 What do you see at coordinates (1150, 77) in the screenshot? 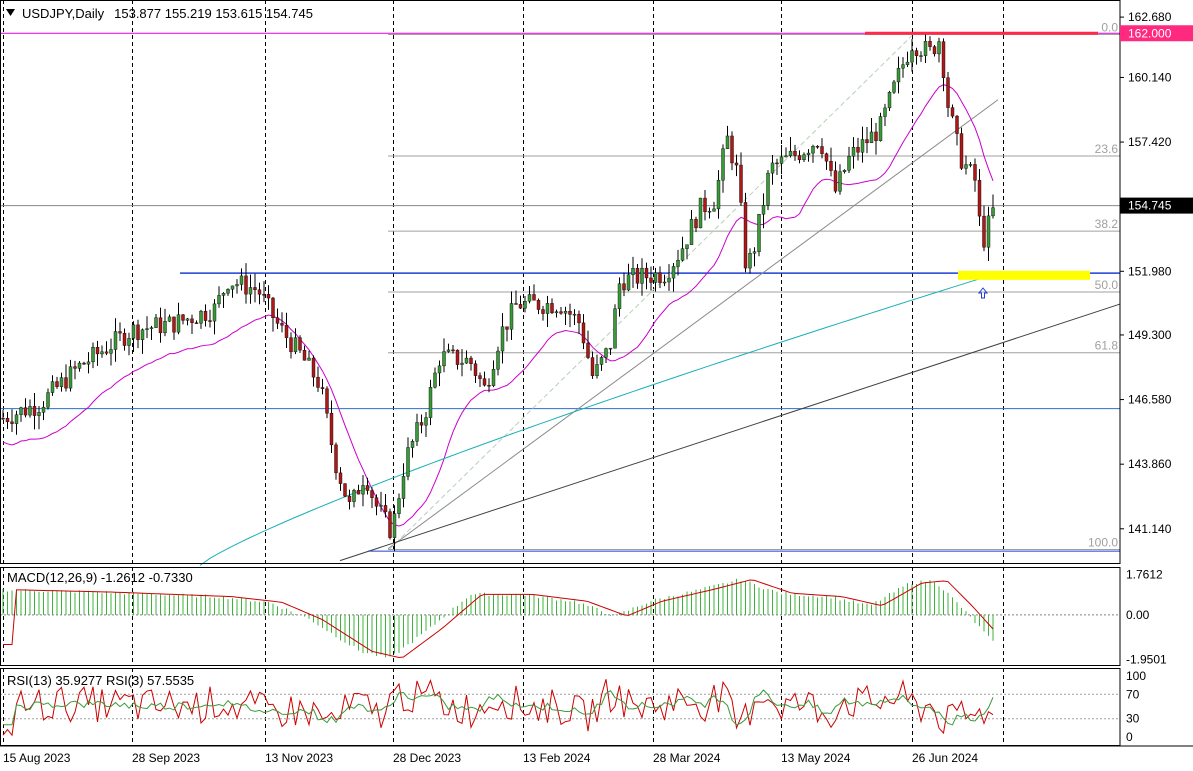
I see `price-tick-label: 160.140` at bounding box center [1150, 77].